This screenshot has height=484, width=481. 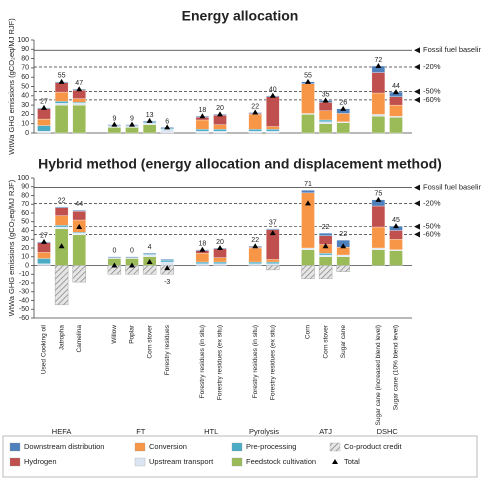 I want to click on total-label: 45, so click(x=396, y=220).